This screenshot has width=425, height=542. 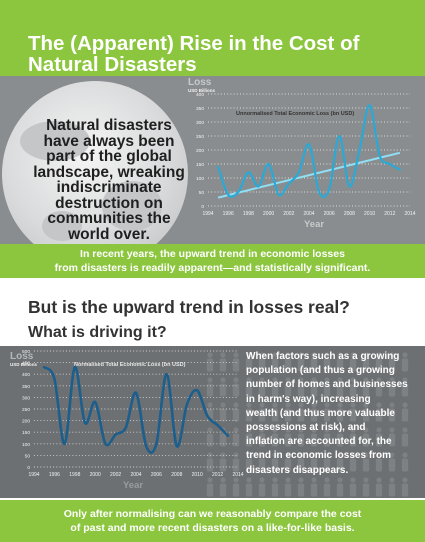 What do you see at coordinates (136, 409) in the screenshot?
I see `data-series-line` at bounding box center [136, 409].